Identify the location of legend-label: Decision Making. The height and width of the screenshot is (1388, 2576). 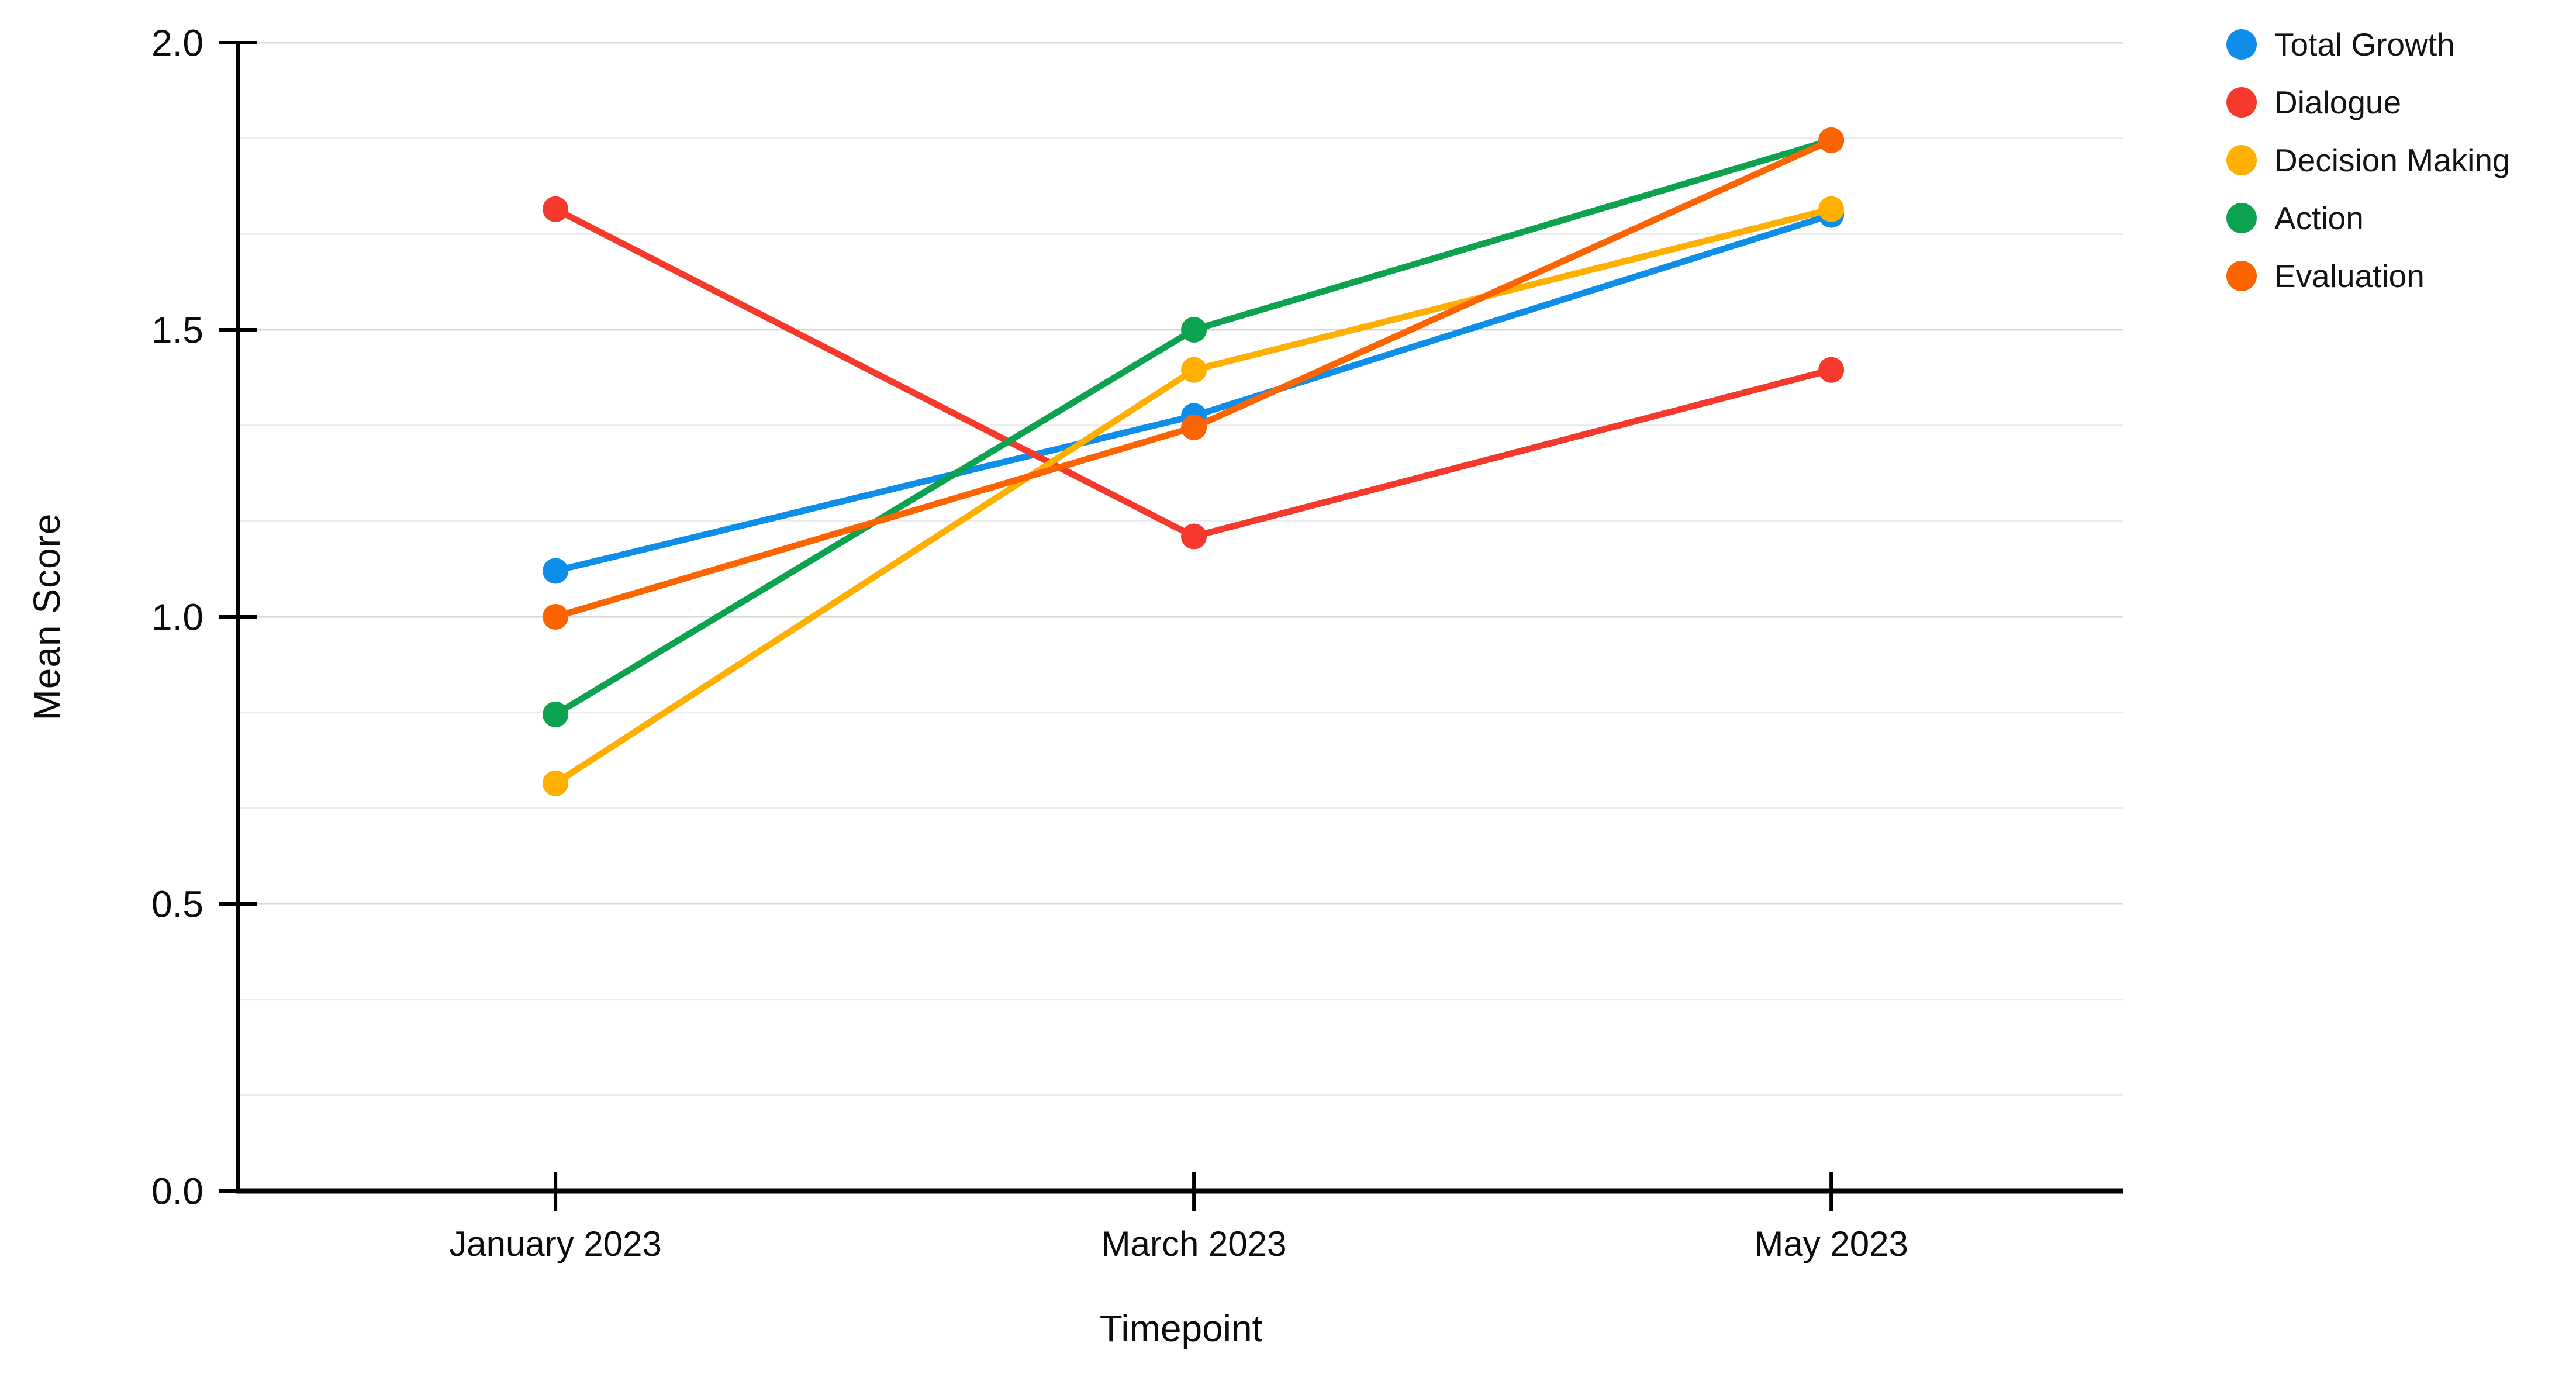
(2392, 159).